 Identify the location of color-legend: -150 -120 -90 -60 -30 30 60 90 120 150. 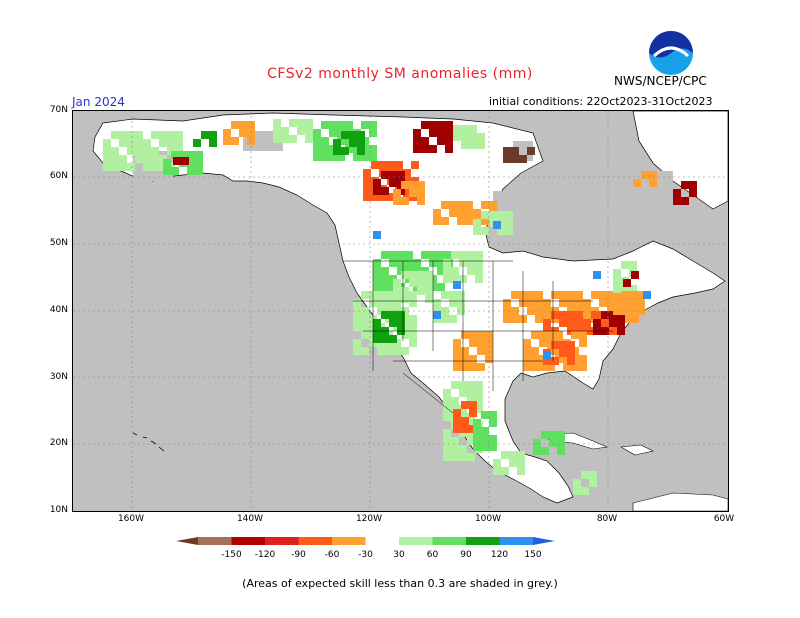
(365, 548).